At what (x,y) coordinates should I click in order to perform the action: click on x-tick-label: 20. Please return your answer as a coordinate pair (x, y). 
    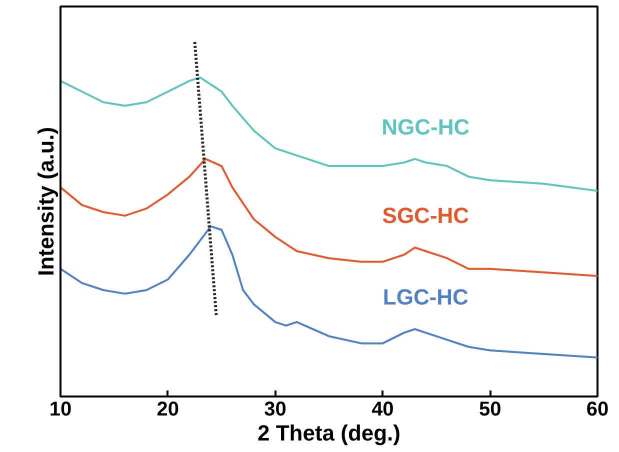
    Looking at the image, I should click on (168, 409).